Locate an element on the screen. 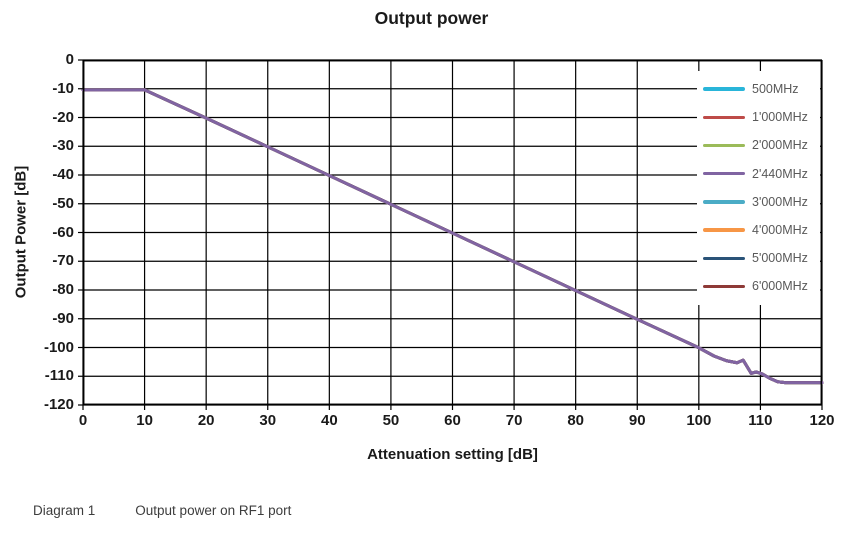 The image size is (863, 536). x-axis-title: Attenuation setting [dB] is located at coordinates (452, 454).